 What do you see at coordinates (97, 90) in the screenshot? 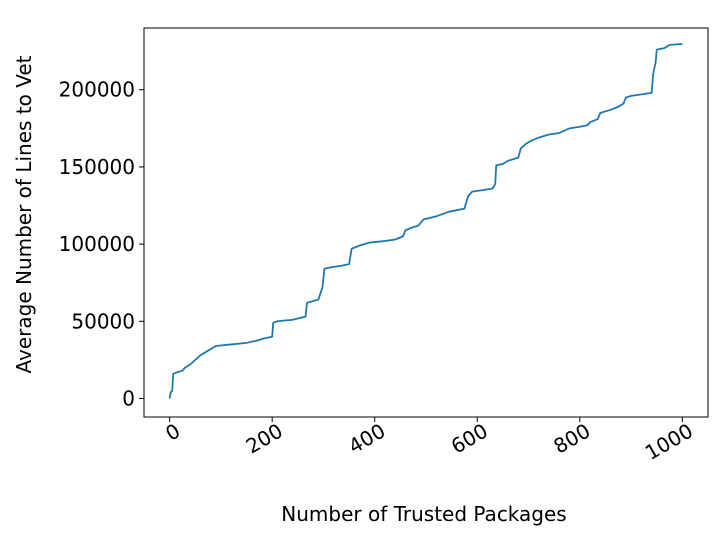
I see `y-tick-label: 200000` at bounding box center [97, 90].